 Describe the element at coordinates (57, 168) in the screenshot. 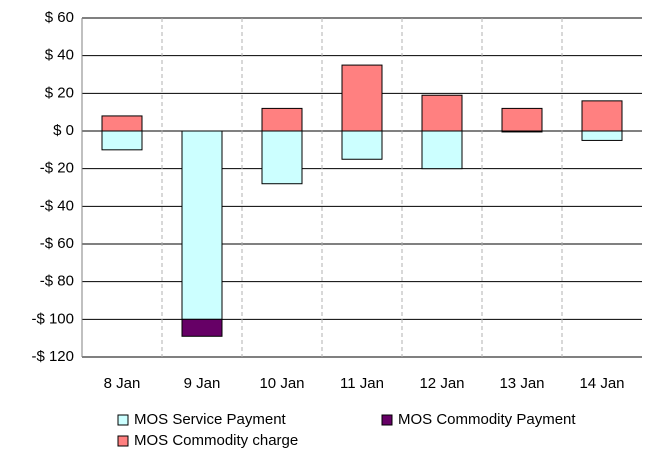

I see `y-tick-label: -$ 20` at that location.